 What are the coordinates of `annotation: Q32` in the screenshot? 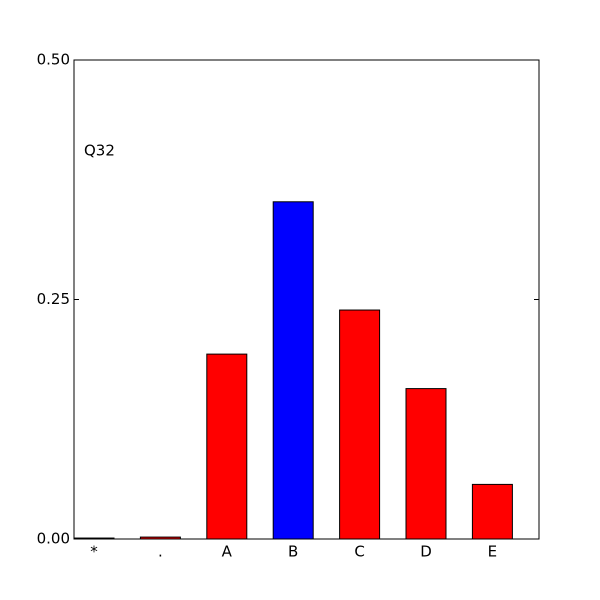 It's located at (99, 151).